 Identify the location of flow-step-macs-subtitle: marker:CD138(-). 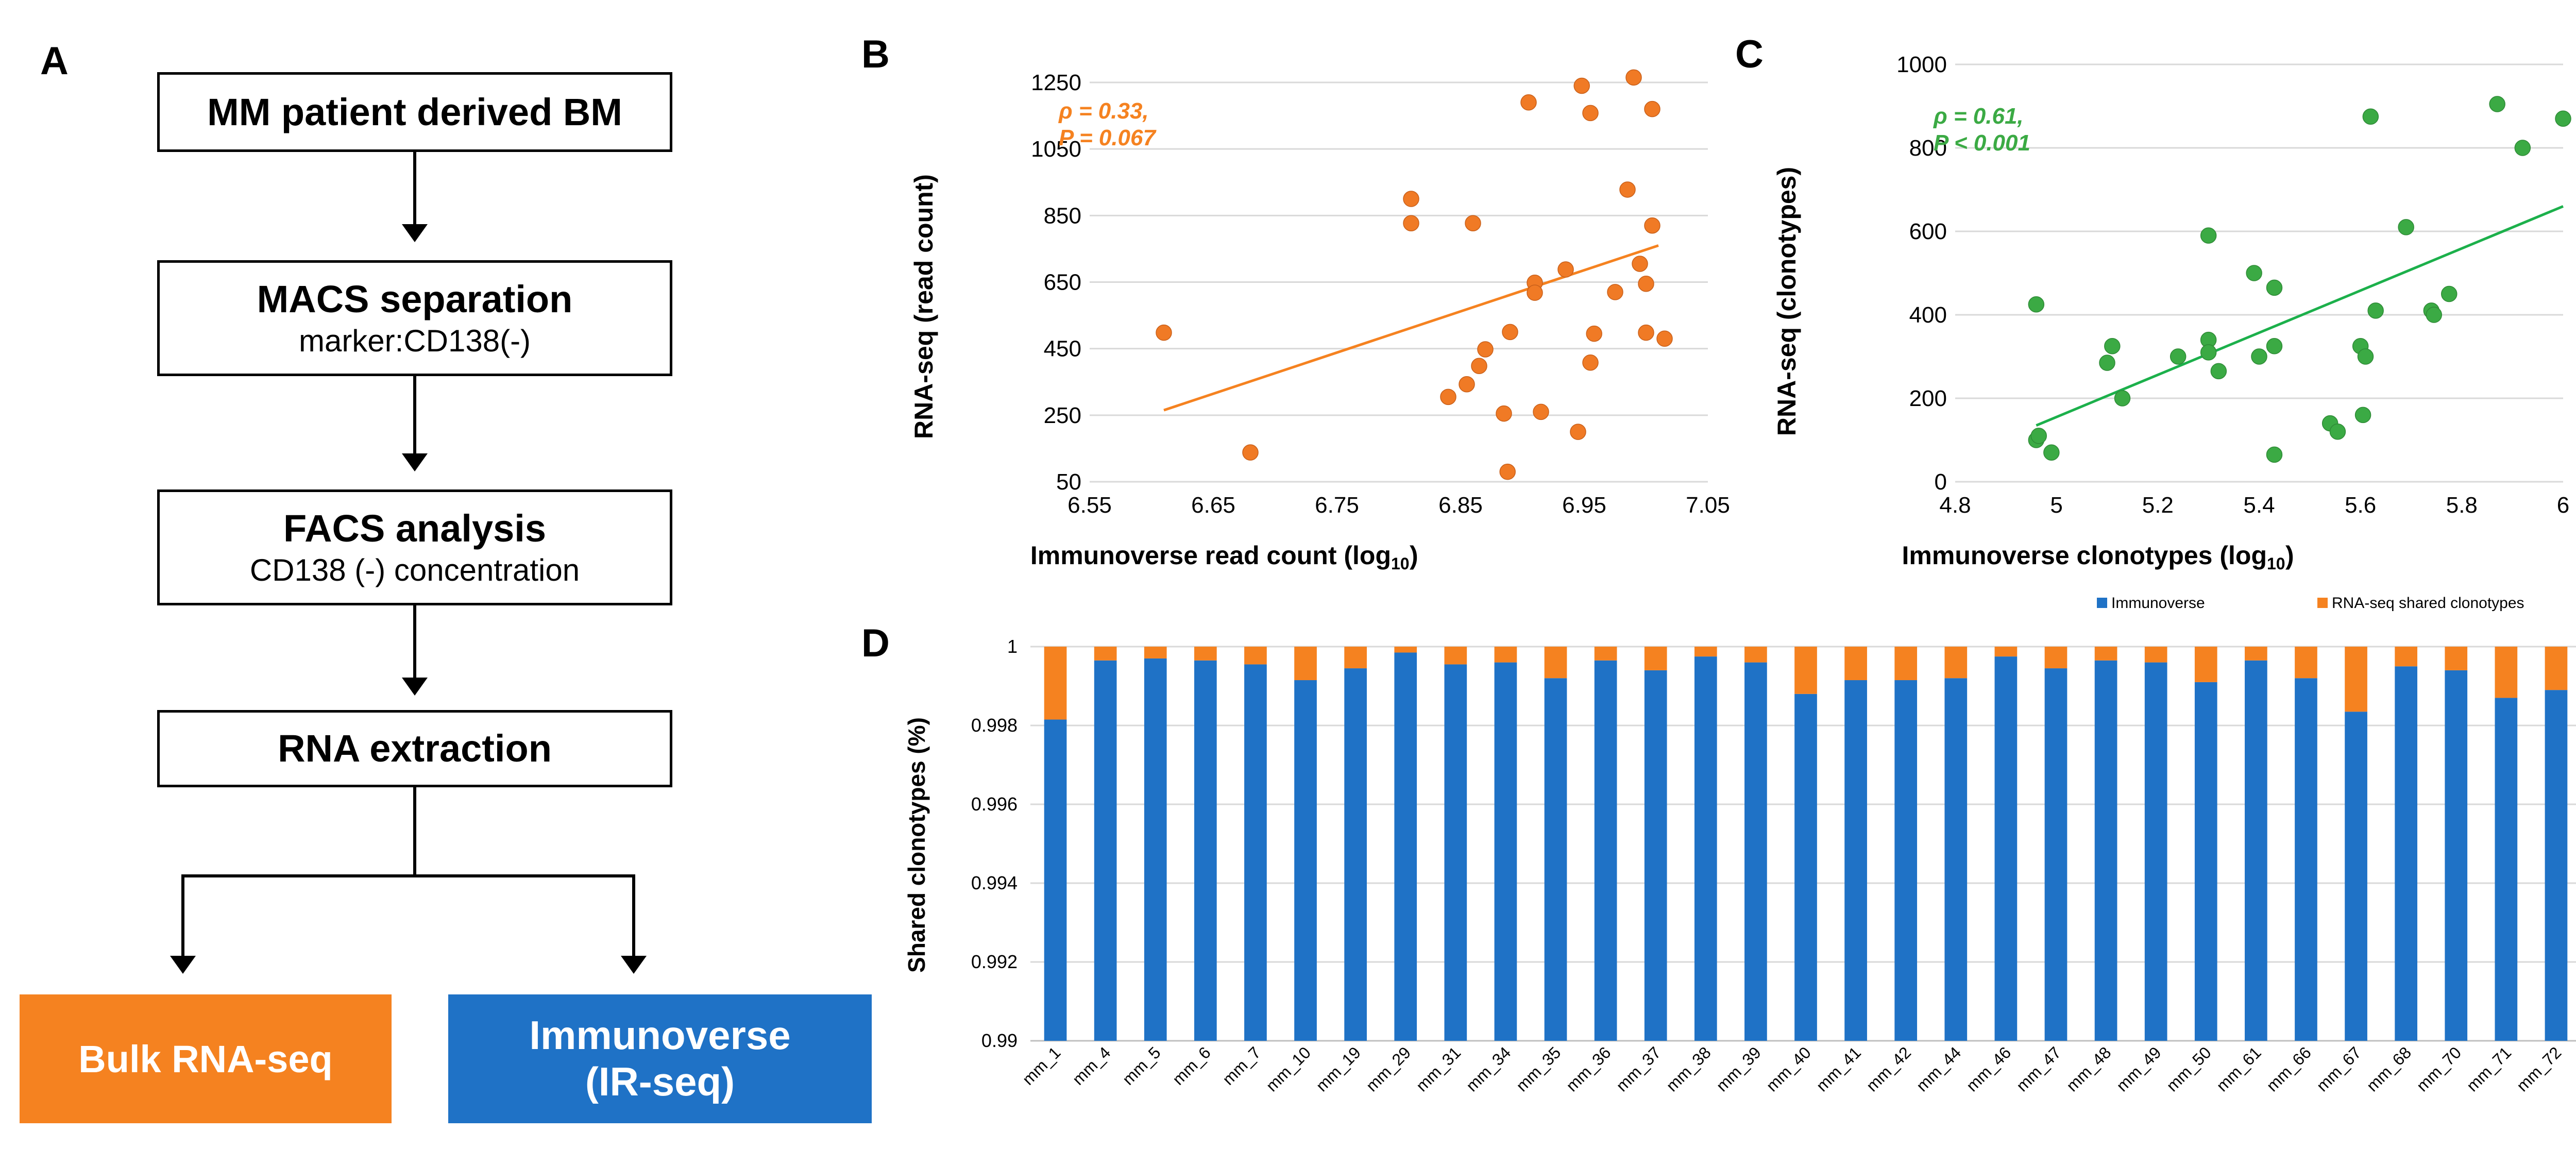
(414, 341).